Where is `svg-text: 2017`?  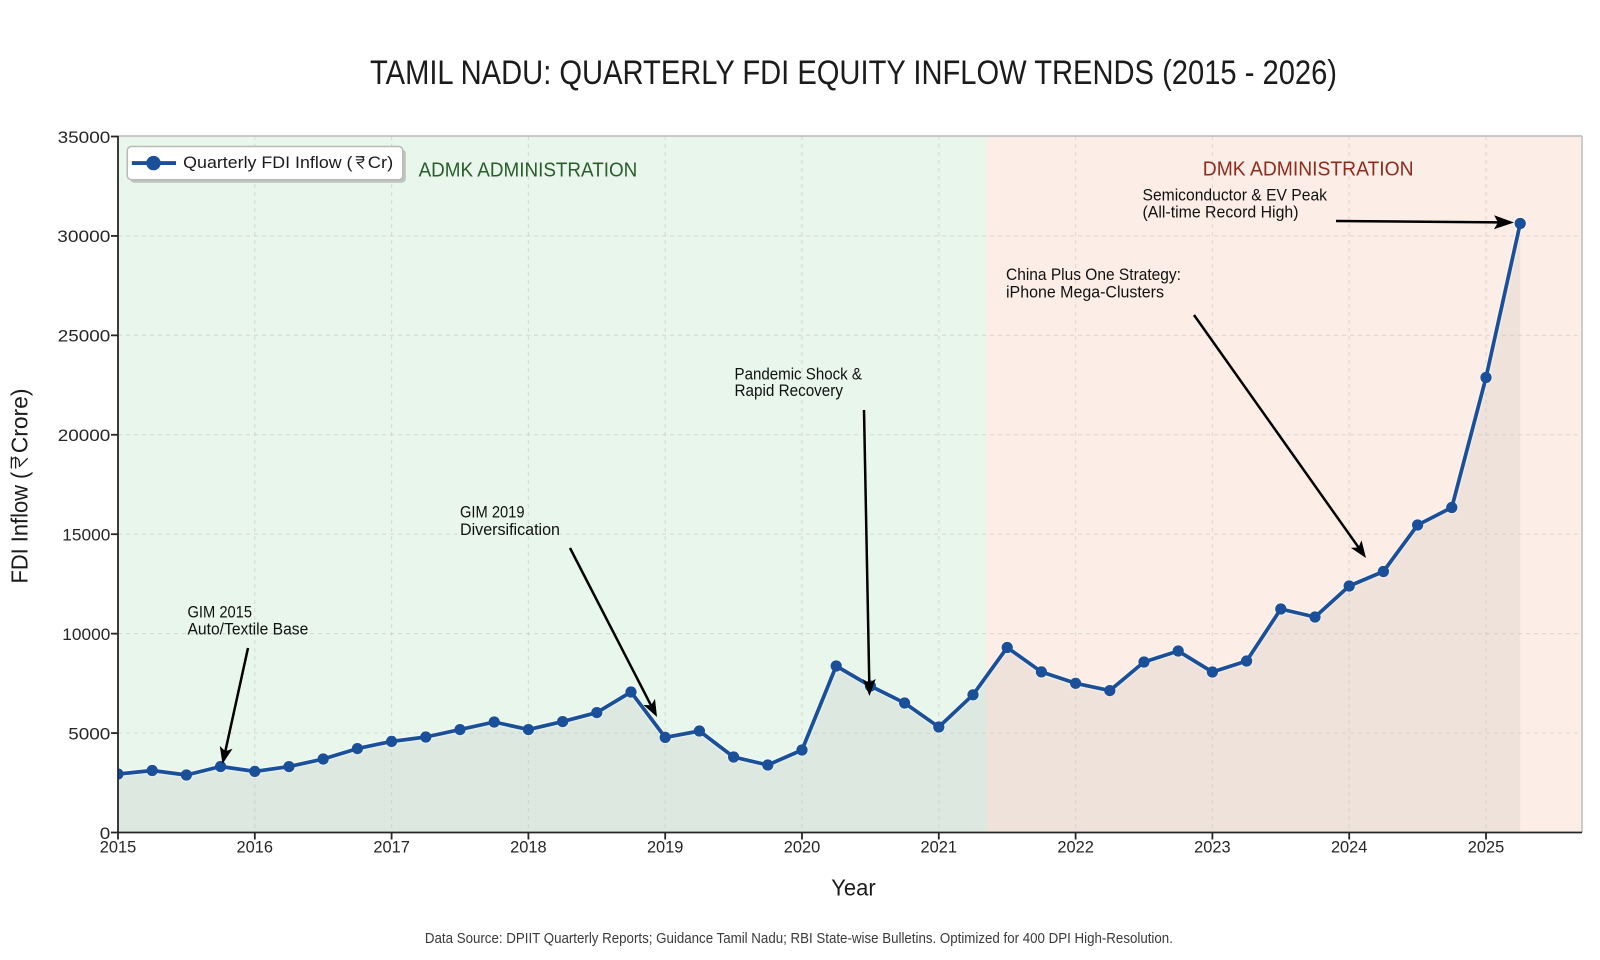 svg-text: 2017 is located at coordinates (391, 847).